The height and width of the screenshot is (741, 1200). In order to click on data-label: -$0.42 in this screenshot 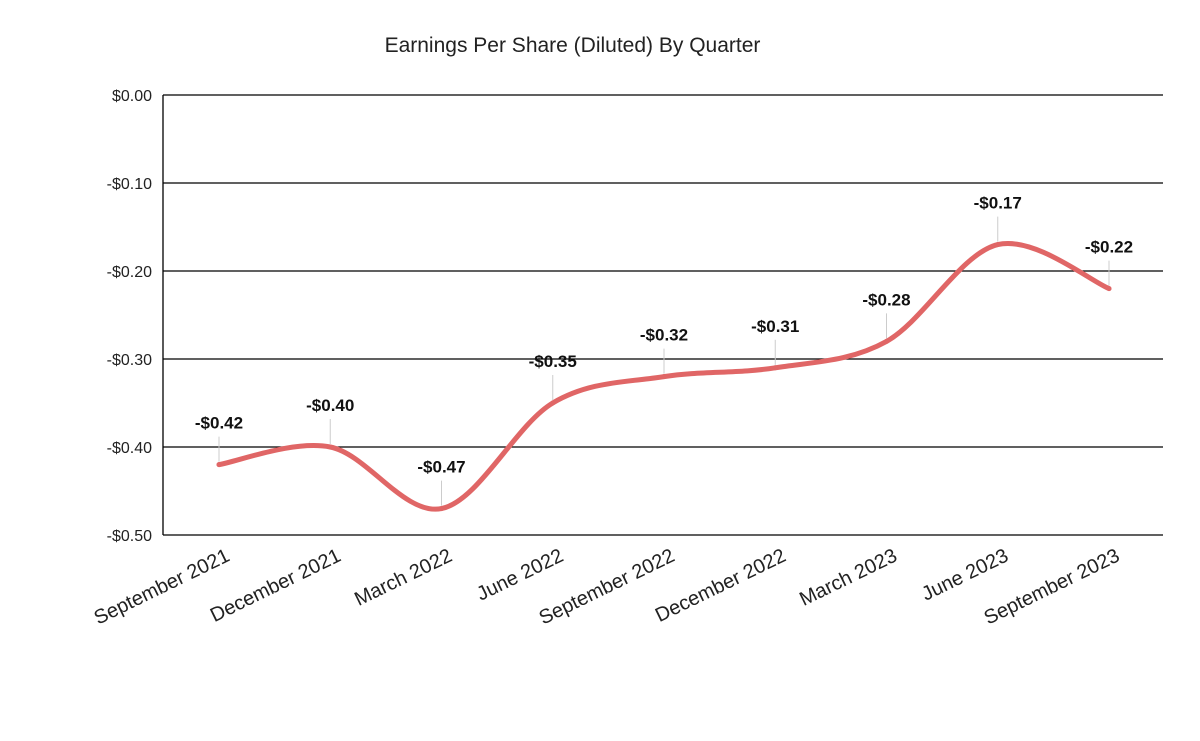, I will do `click(219, 423)`.